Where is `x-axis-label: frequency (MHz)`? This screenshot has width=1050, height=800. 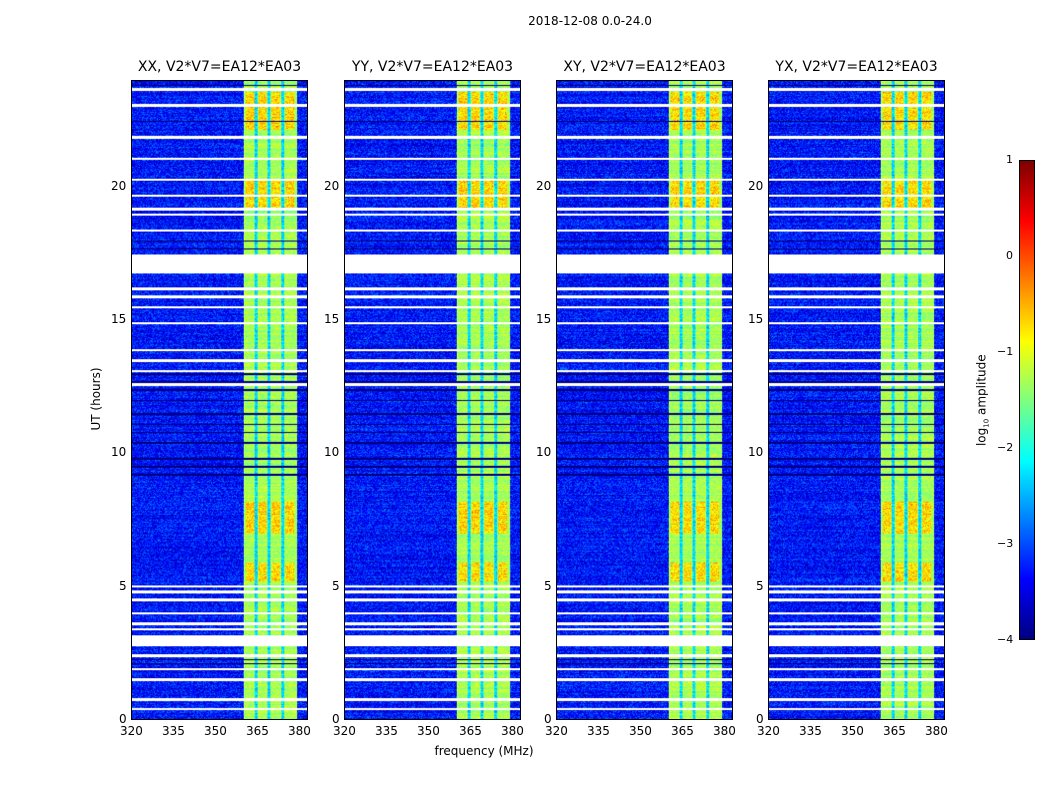
x-axis-label: frequency (MHz) is located at coordinates (484, 751).